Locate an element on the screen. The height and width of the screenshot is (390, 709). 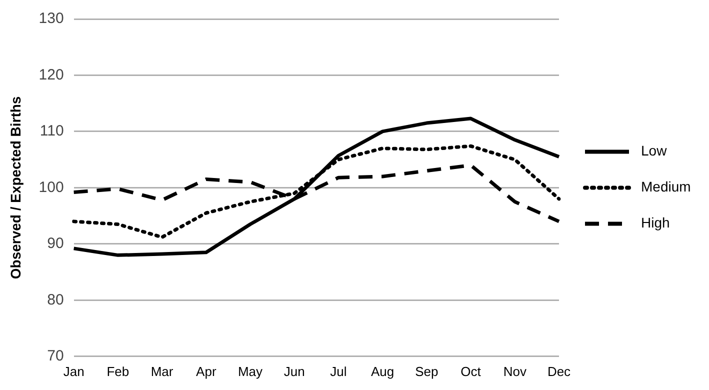
x-tick-label: Aug is located at coordinates (382, 371).